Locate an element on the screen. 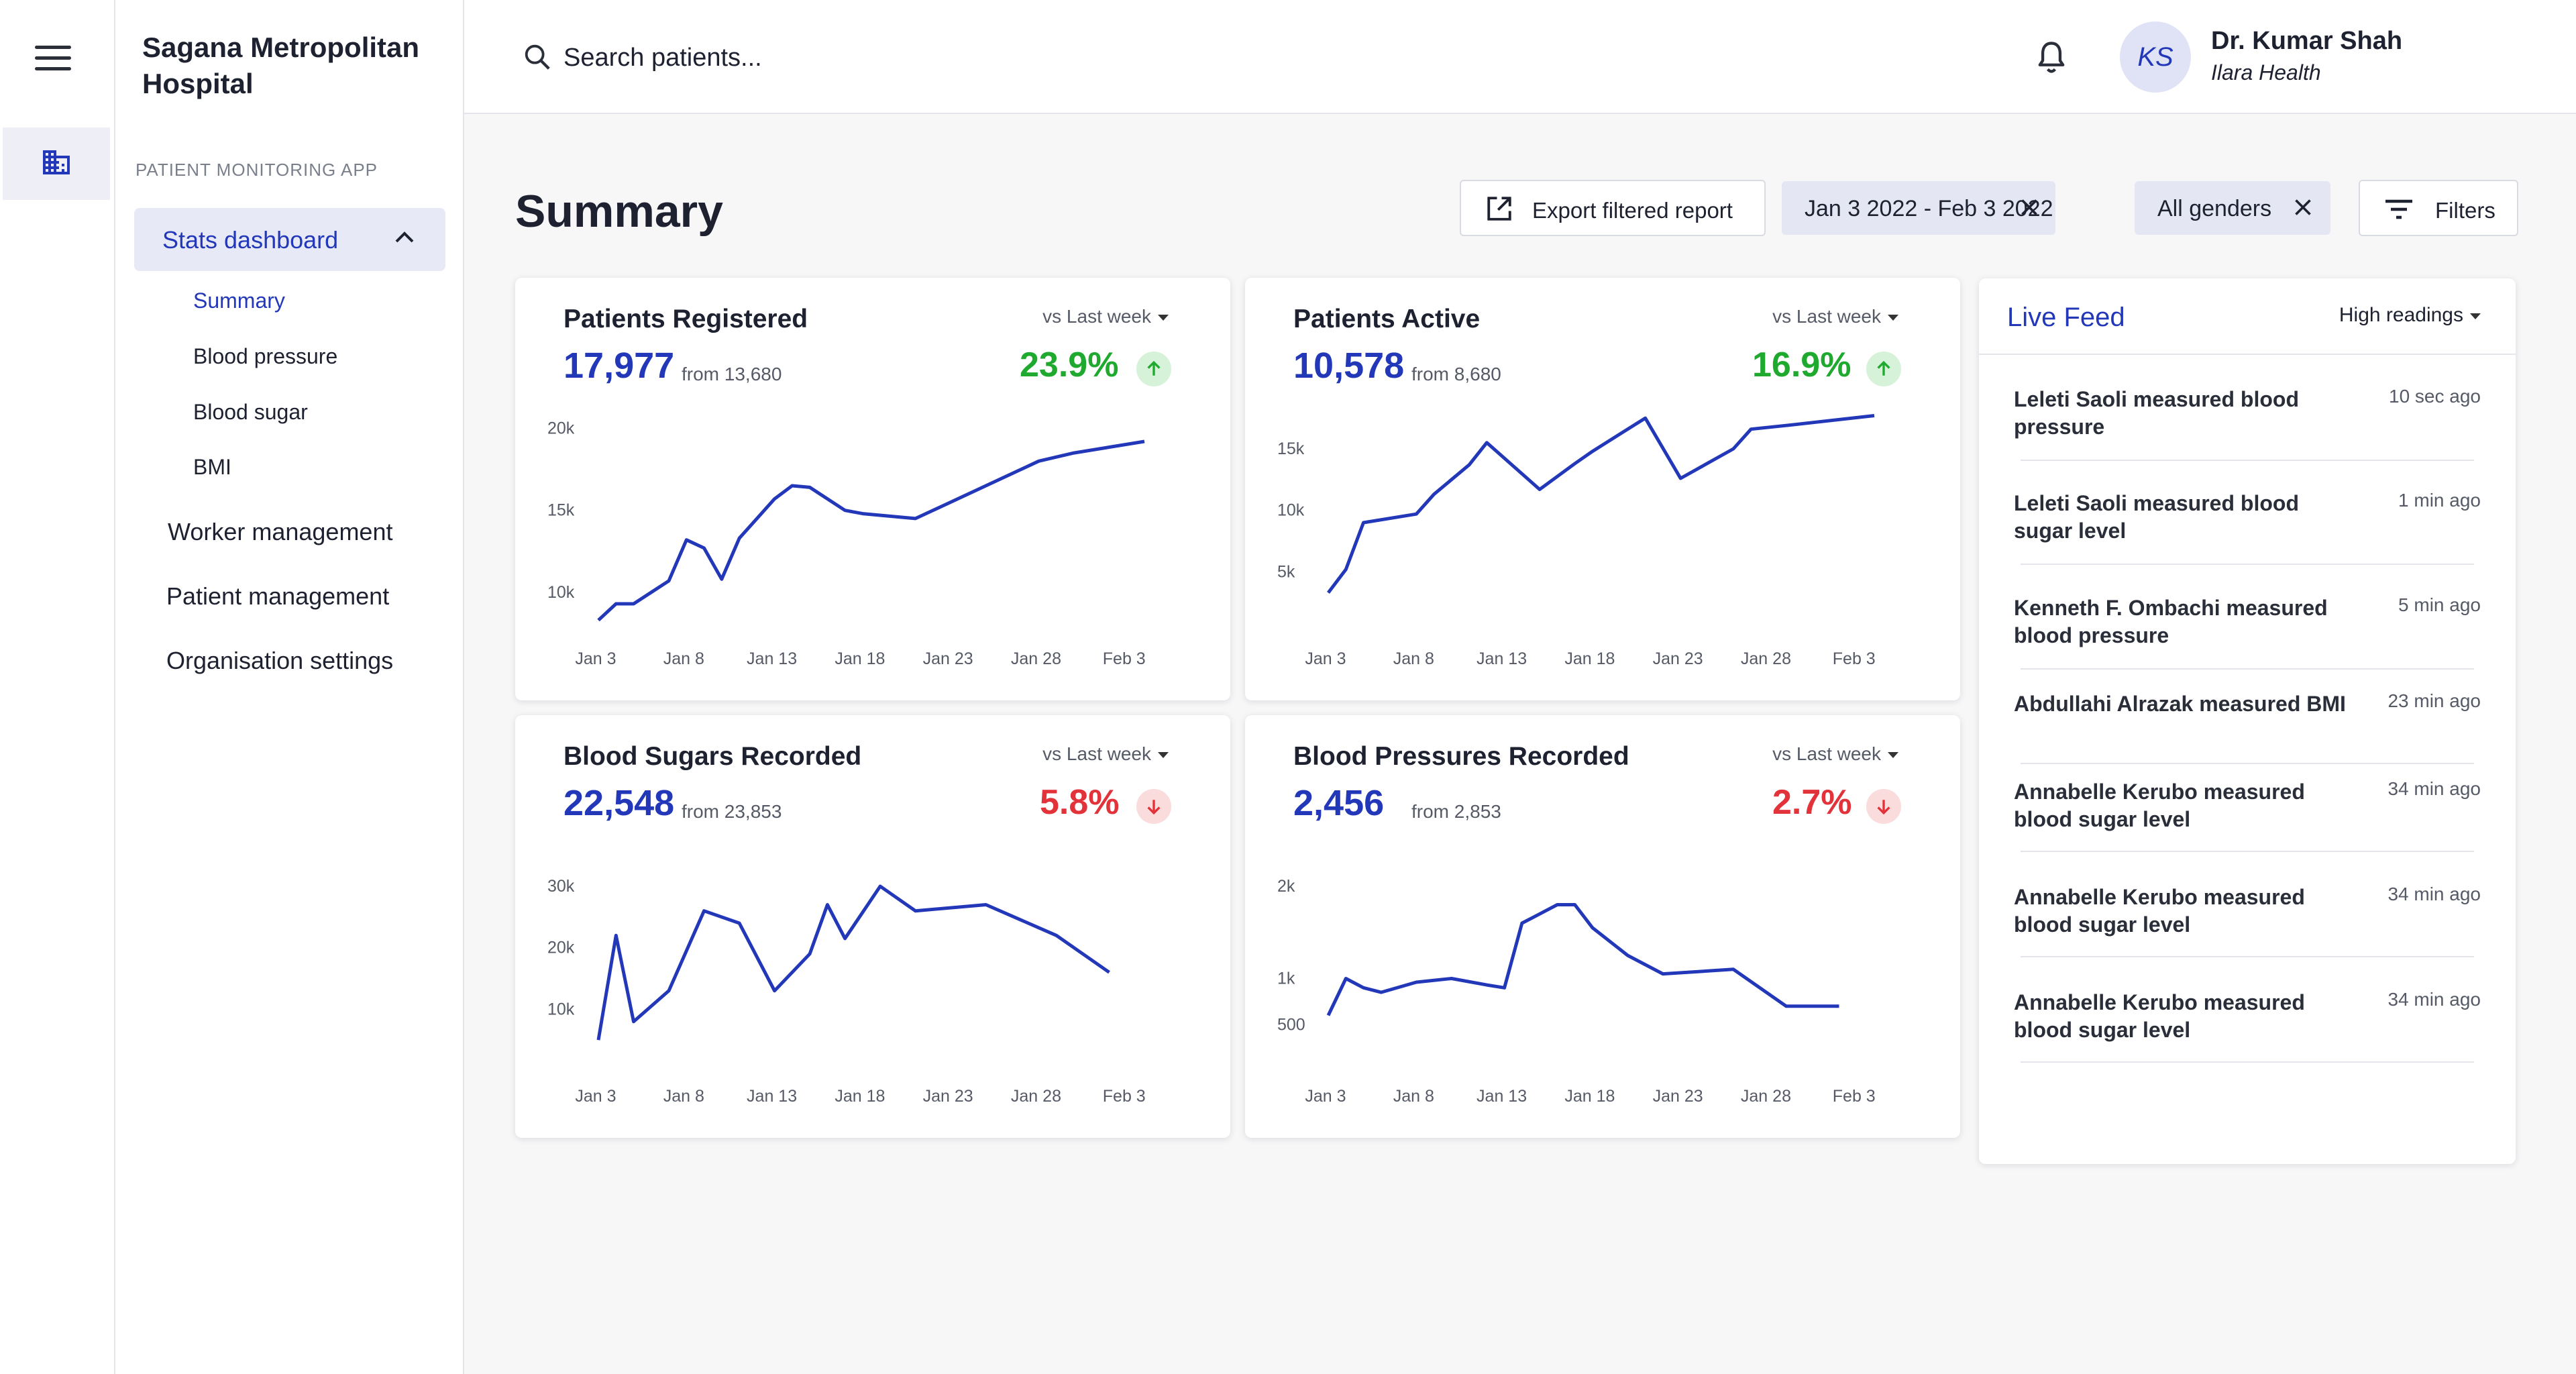  stat-change-percent: 5.8% is located at coordinates (1080, 803).